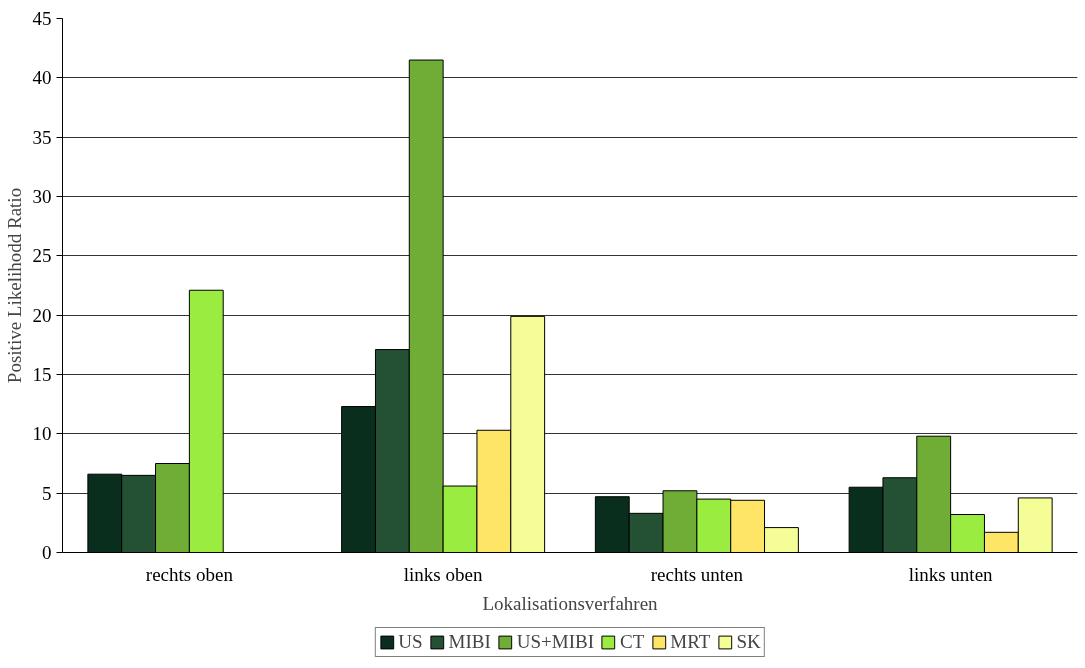  Describe the element at coordinates (42, 78) in the screenshot. I see `y-tick-label: 40` at that location.